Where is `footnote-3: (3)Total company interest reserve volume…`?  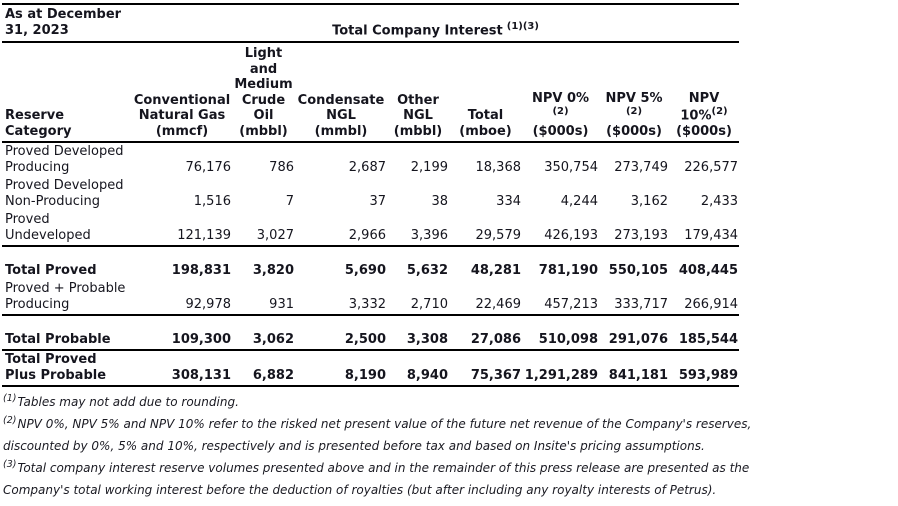
footnote-3: (3)Total company interest reserve volume… is located at coordinates (376, 478).